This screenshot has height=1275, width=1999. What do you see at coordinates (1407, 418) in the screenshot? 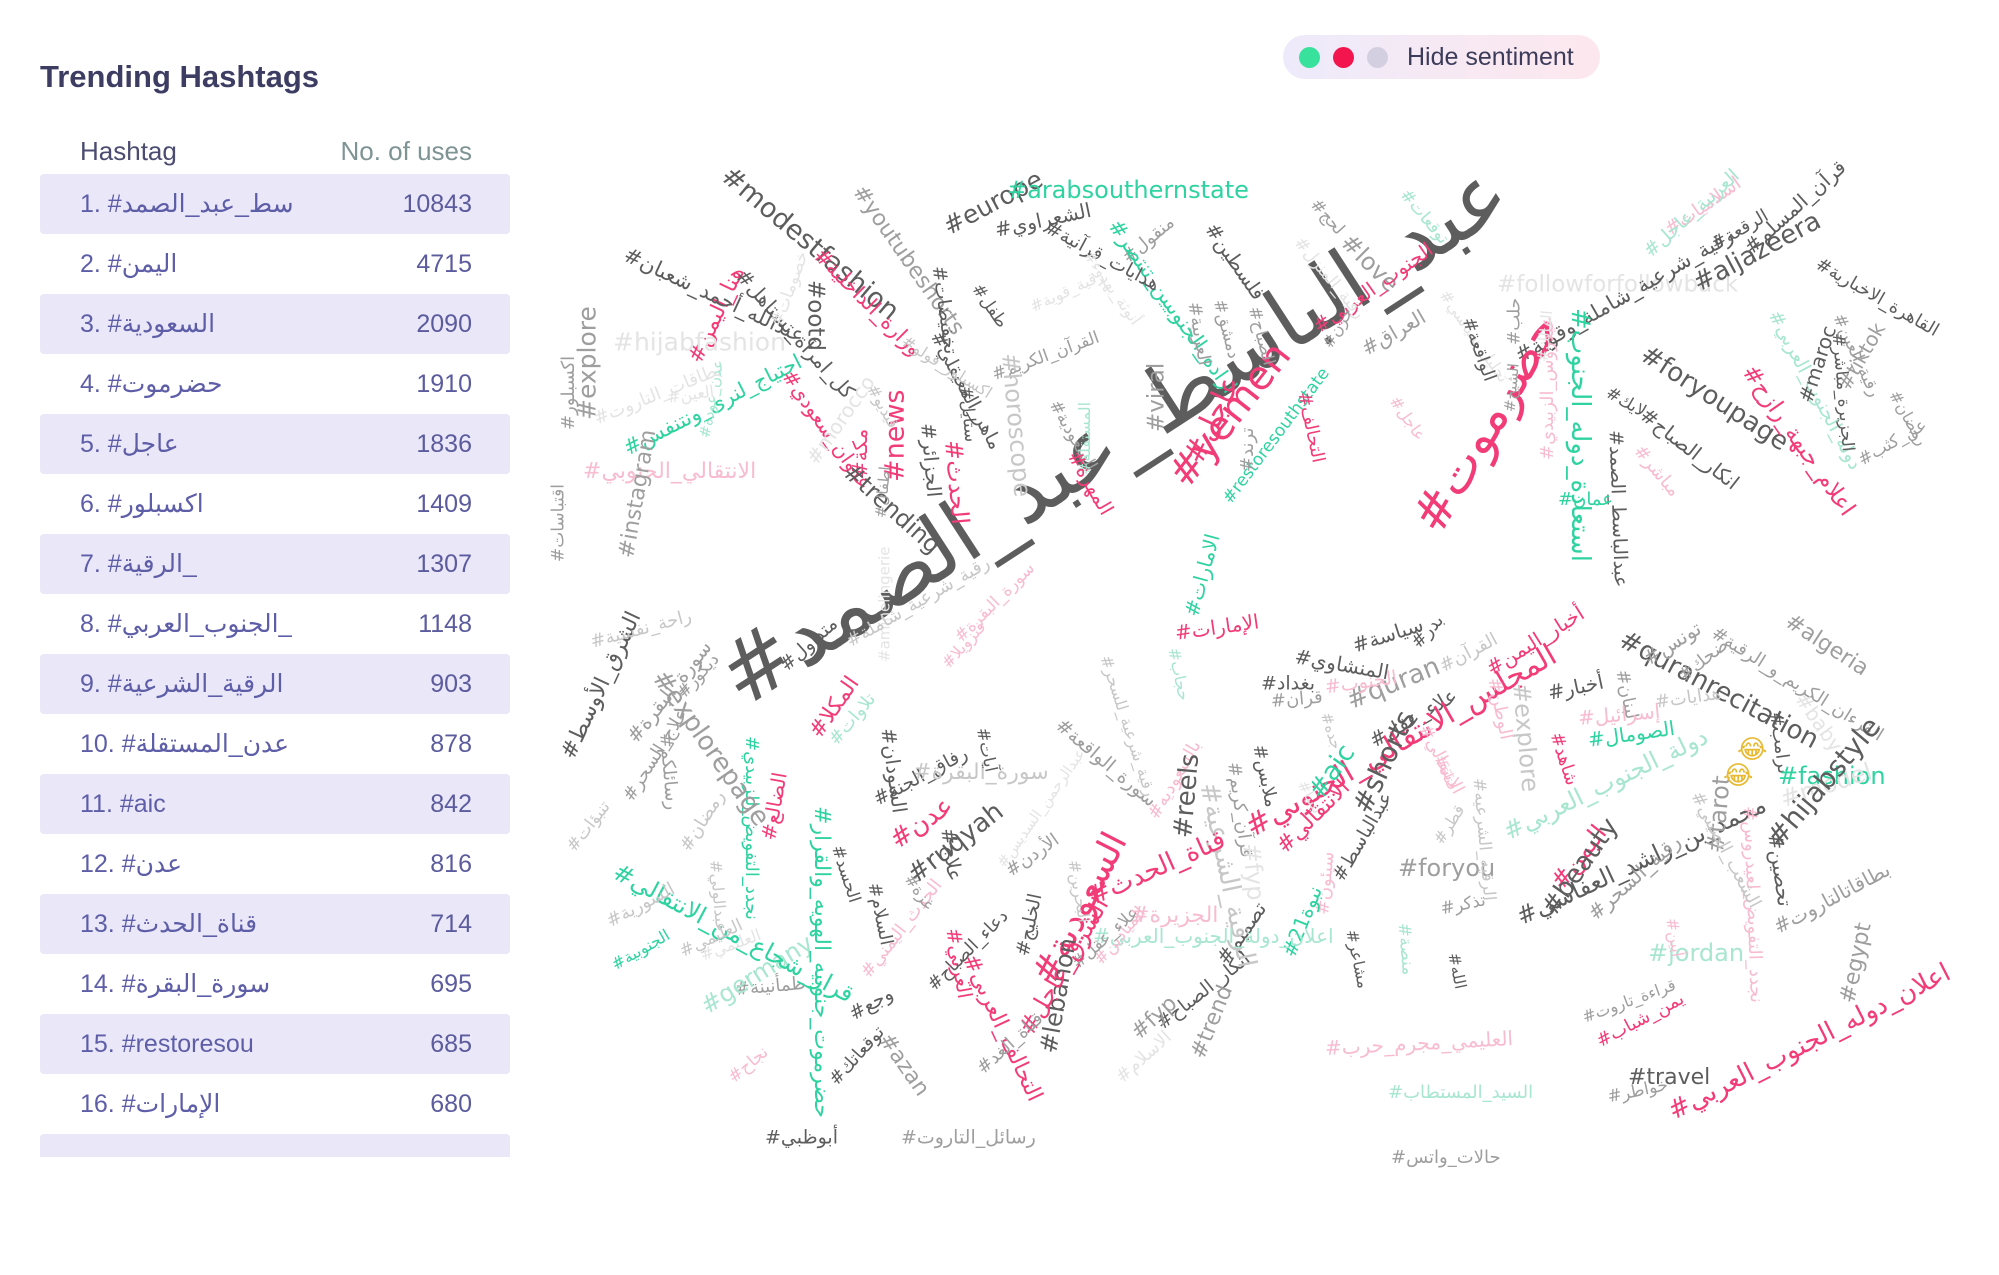
I see `cloud-word: #عاجل` at bounding box center [1407, 418].